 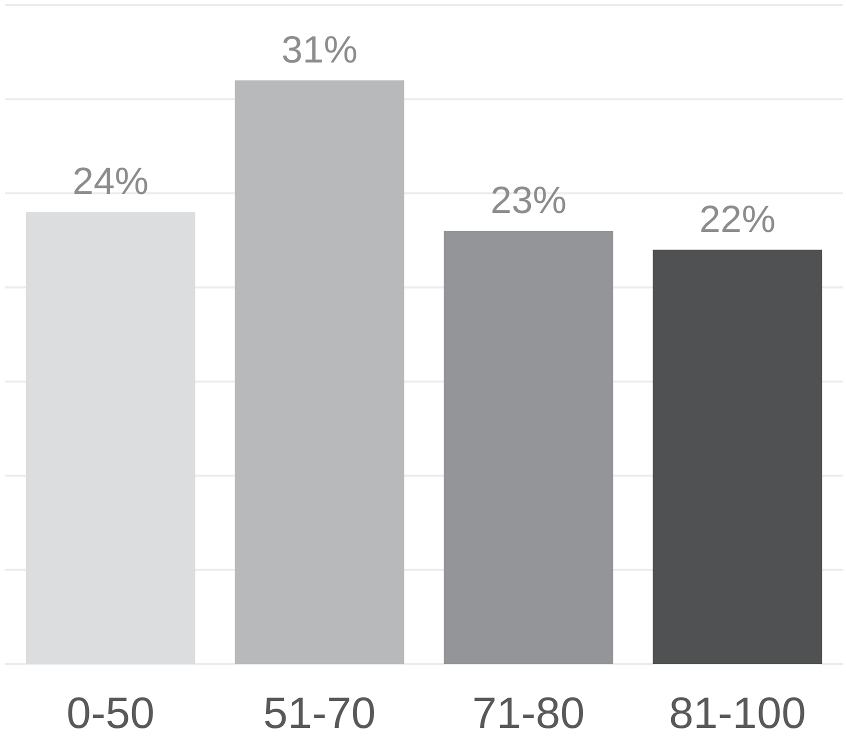 What do you see at coordinates (528, 201) in the screenshot?
I see `data-label: 23%` at bounding box center [528, 201].